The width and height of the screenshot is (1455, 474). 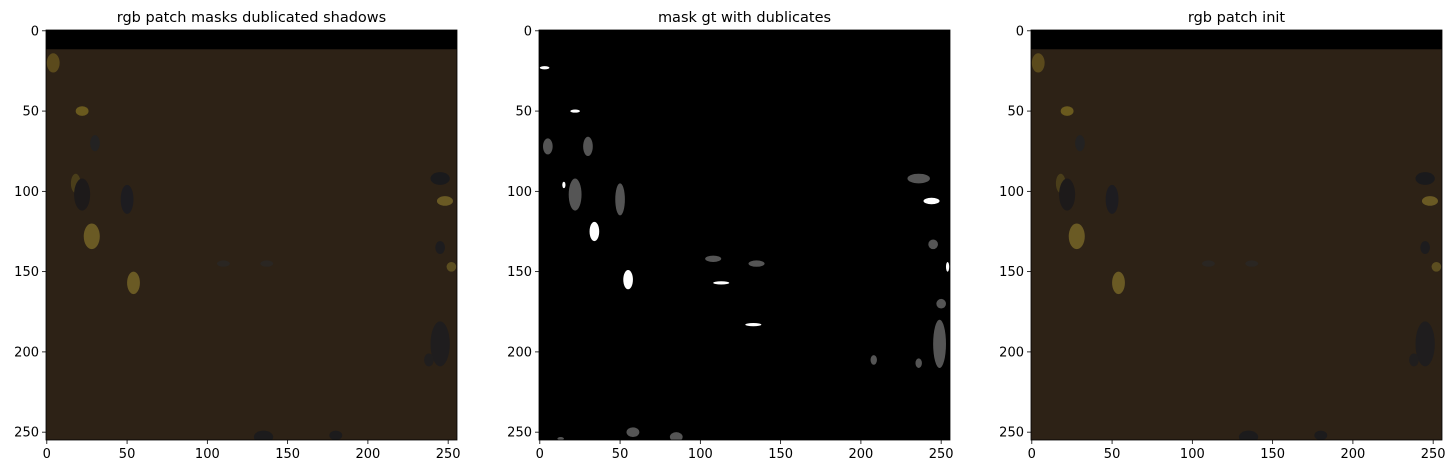 What do you see at coordinates (251, 18) in the screenshot?
I see `chart-title: rgb patch masks dublicated shadows` at bounding box center [251, 18].